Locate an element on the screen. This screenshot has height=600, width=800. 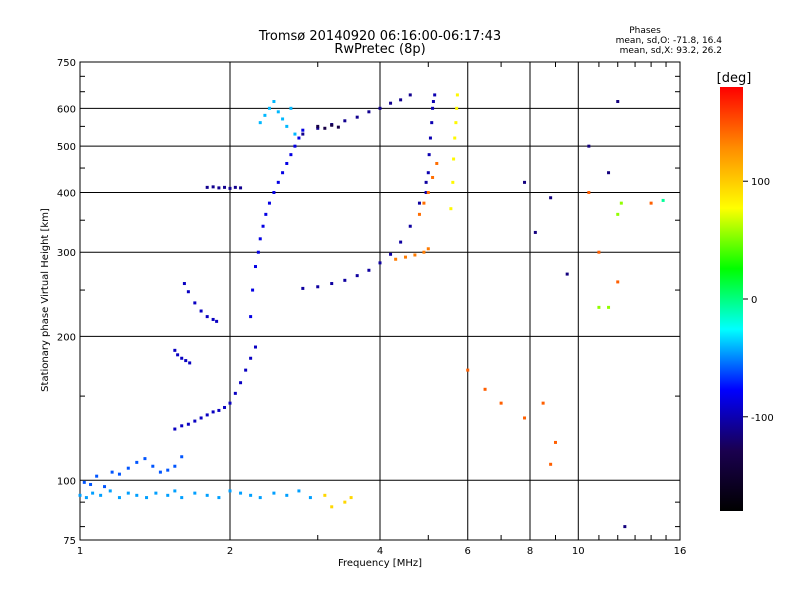
y-tick-label: 300 is located at coordinates (66, 253).